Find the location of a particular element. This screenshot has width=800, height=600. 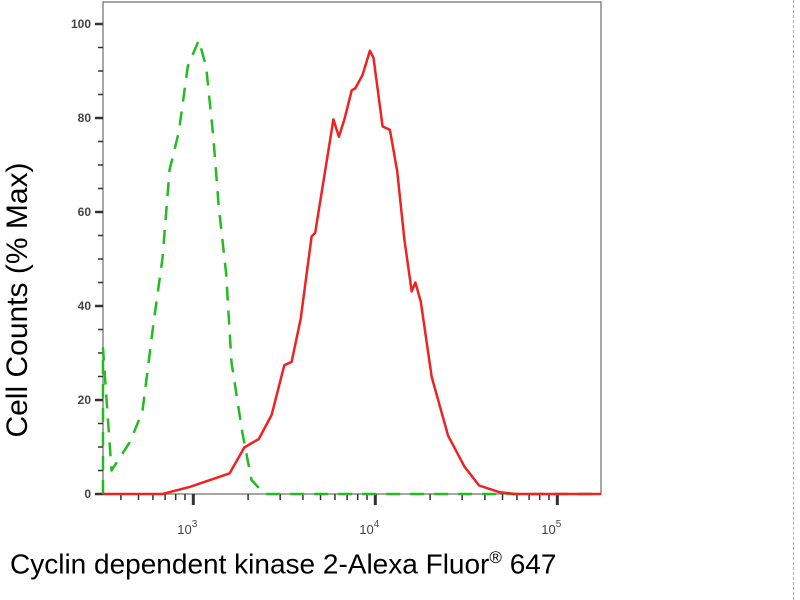

x-tick-exponent: 3 is located at coordinates (195, 524).